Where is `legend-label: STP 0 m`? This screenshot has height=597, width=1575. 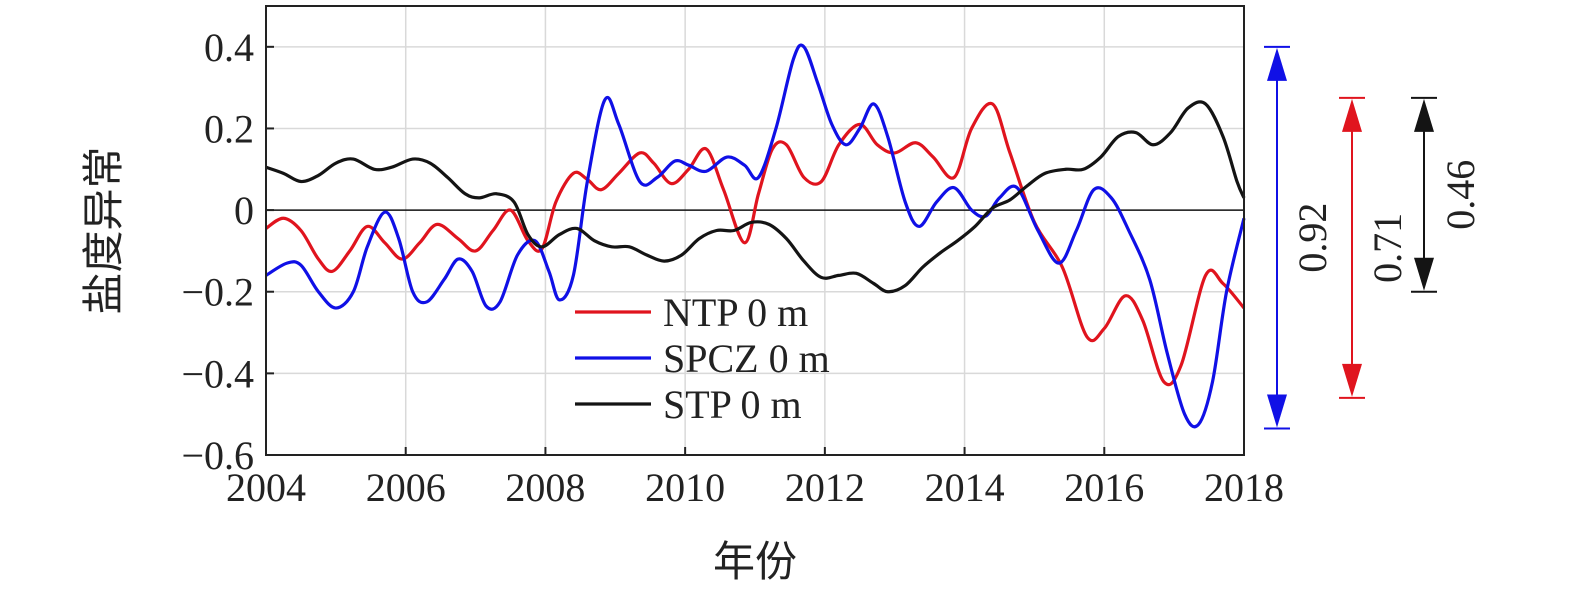 legend-label: STP 0 m is located at coordinates (732, 404).